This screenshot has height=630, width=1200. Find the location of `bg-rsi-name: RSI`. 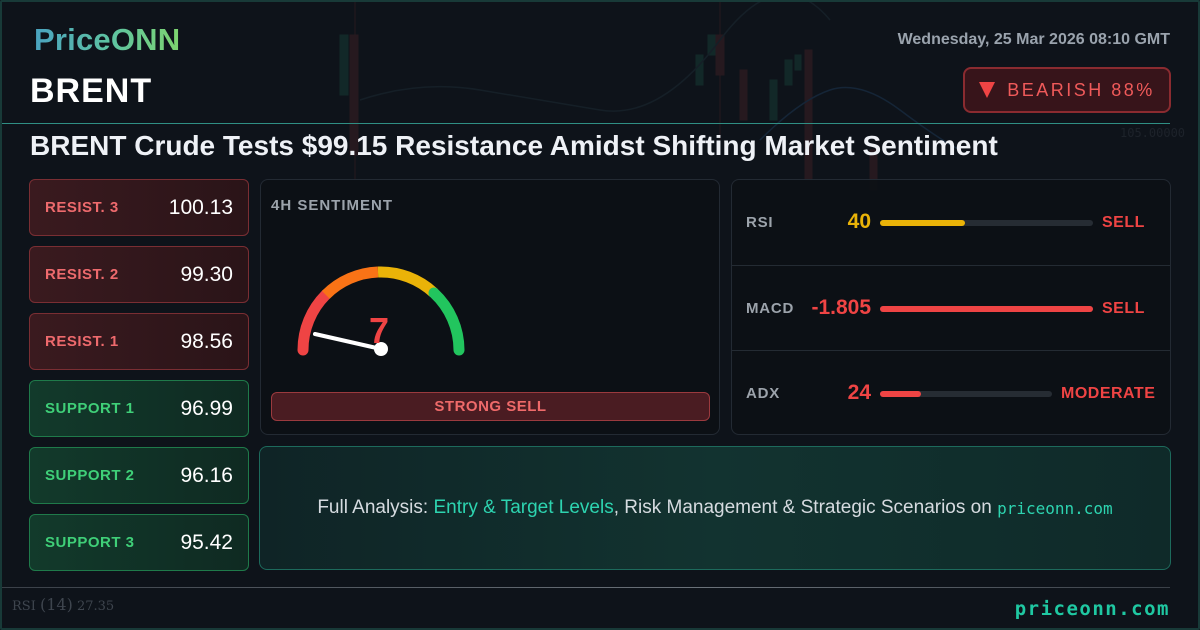

bg-rsi-name: RSI is located at coordinates (24, 606).